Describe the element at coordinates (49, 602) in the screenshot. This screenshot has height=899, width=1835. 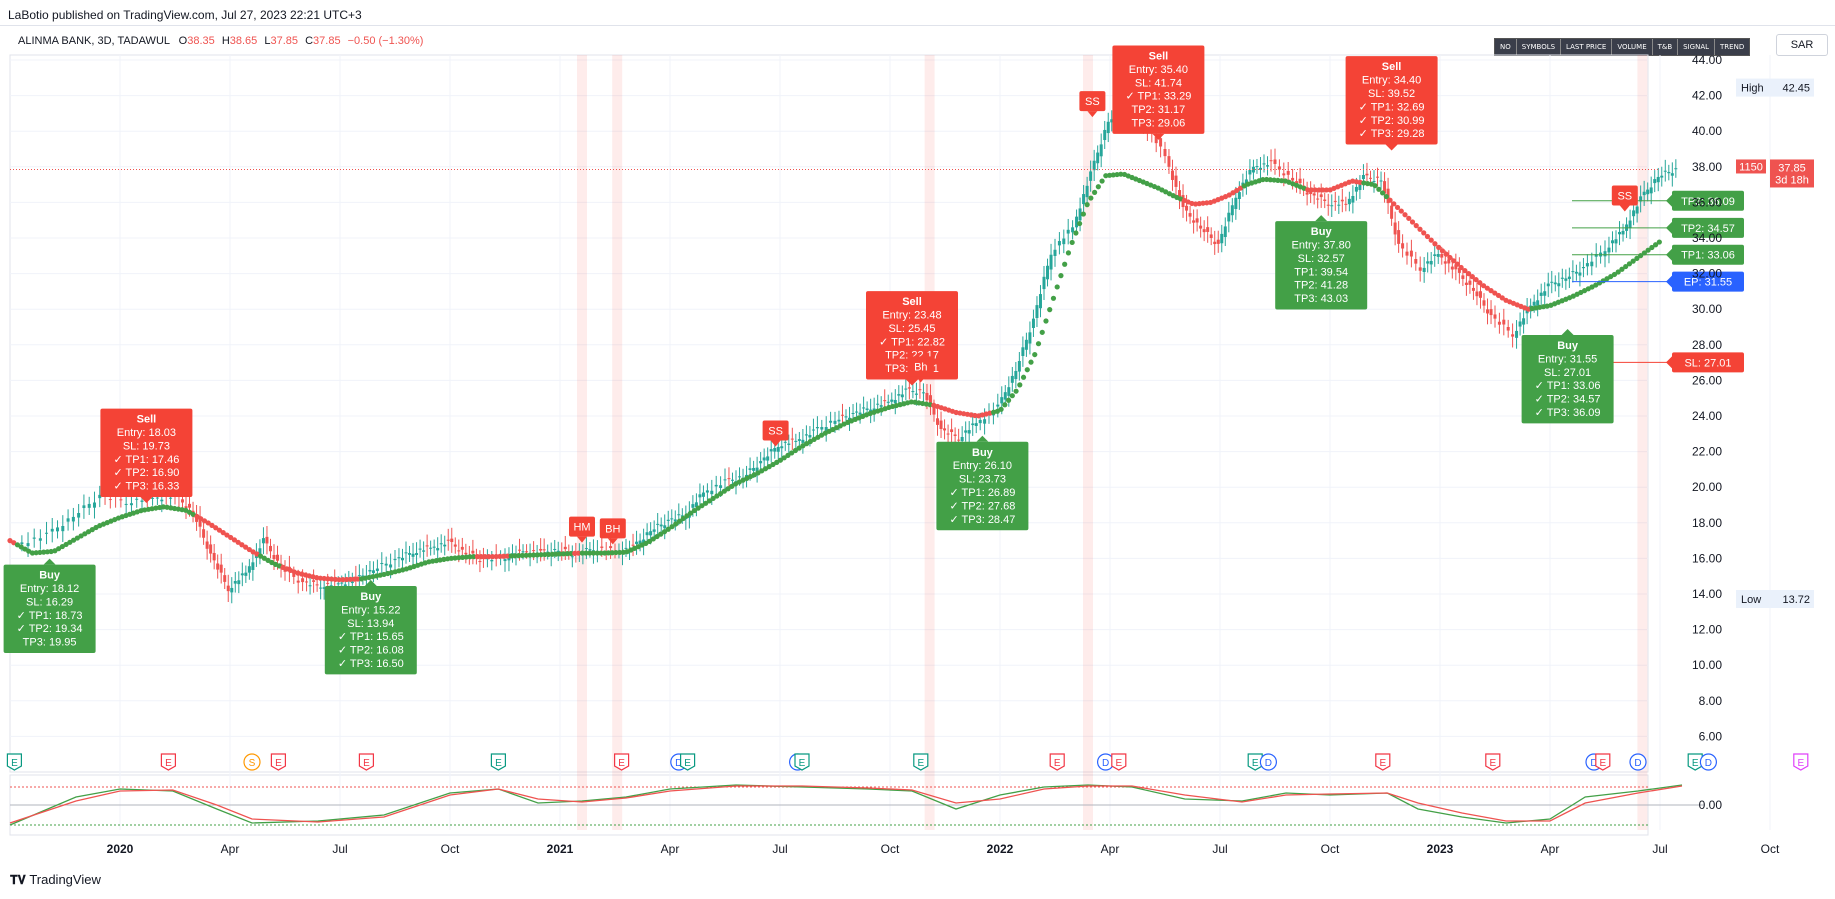
I see `signal-label-line: SL: 16.29` at that location.